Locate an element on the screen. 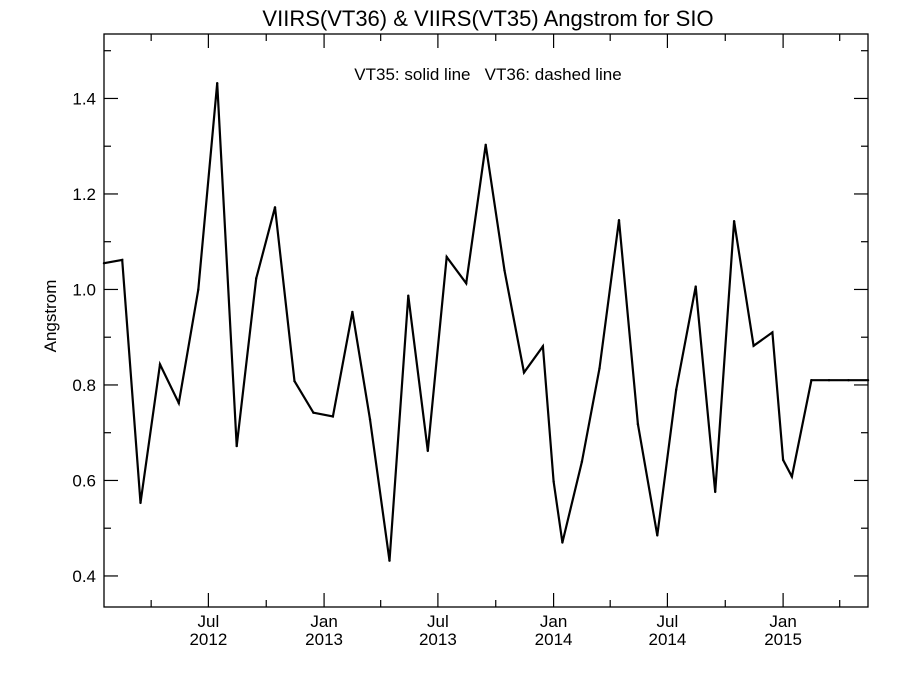  y-tick-label: 0.6 is located at coordinates (84, 480).